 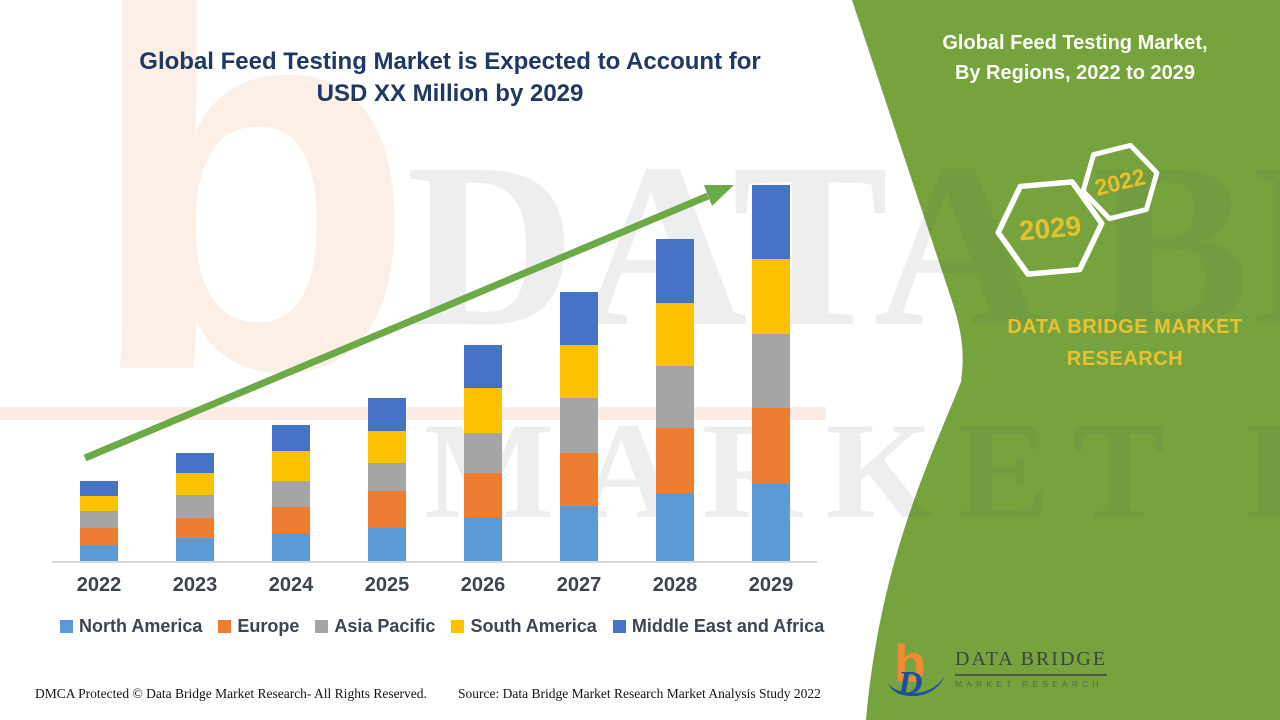 I want to click on stacked-bar-2029, so click(x=771, y=373).